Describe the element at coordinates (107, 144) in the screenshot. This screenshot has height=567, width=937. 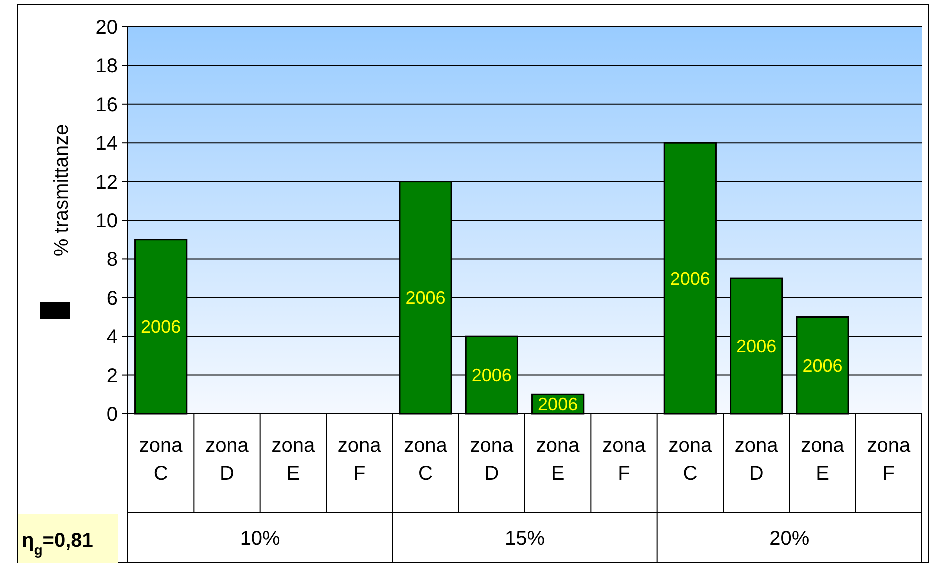
I see `y-tick-label: 14` at that location.